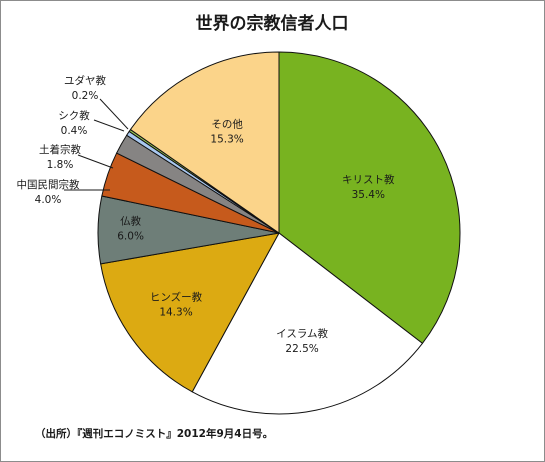  What do you see at coordinates (368, 195) in the screenshot?
I see `slice-value-label: 35.4%` at bounding box center [368, 195].